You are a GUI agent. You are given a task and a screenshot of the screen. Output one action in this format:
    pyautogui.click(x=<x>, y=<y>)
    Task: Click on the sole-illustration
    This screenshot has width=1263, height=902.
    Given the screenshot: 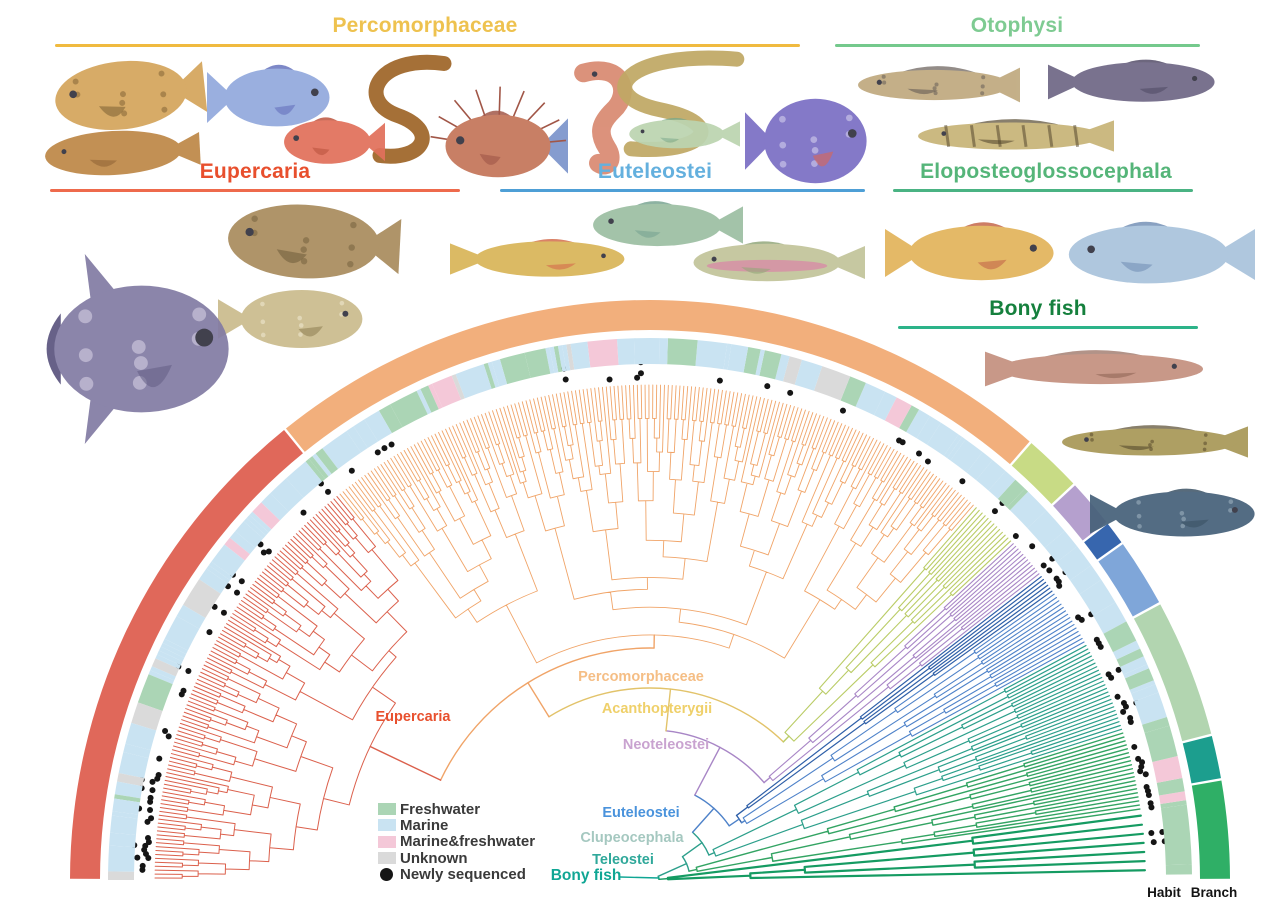 What is the action you would take?
    pyautogui.click(x=123, y=153)
    